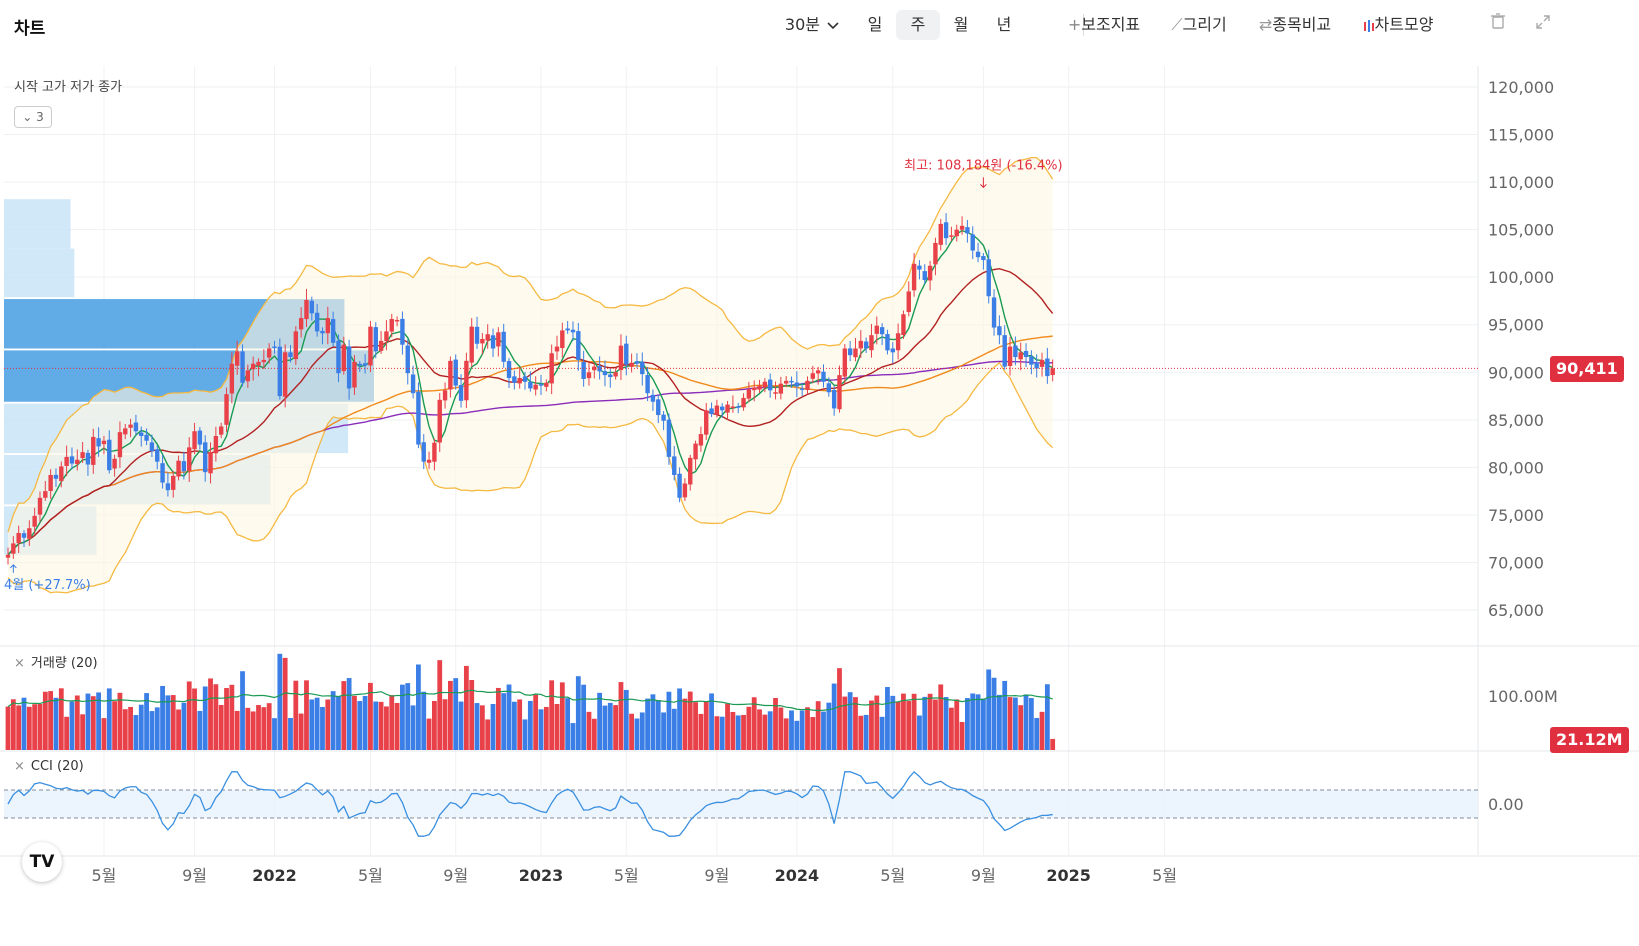 The height and width of the screenshot is (946, 1639). What do you see at coordinates (1498, 24) in the screenshot?
I see `trash-icon` at bounding box center [1498, 24].